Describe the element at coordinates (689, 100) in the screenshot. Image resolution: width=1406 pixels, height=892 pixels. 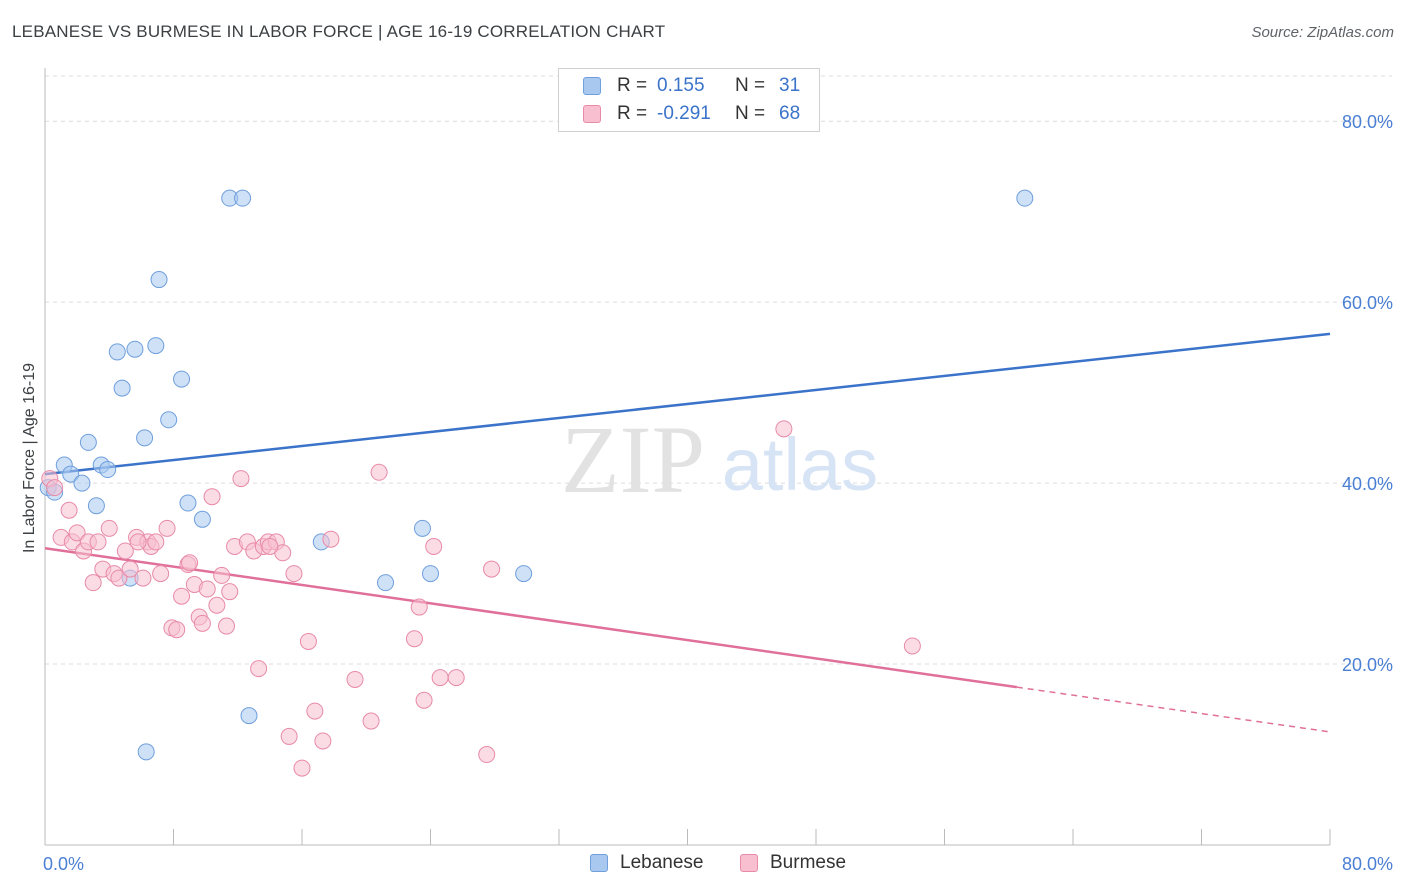
I see `stats-legend: R = 0.155 N = 31 R = -0.291 N = 68` at that location.